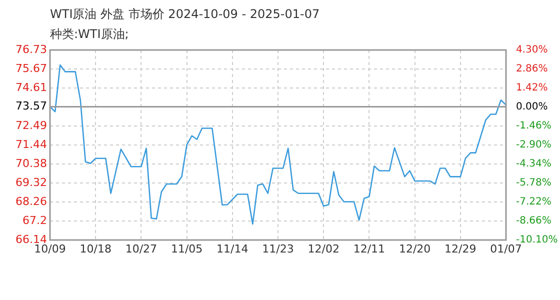  Describe the element at coordinates (532, 88) in the screenshot. I see `y2-tick-label: 1.42%` at that location.